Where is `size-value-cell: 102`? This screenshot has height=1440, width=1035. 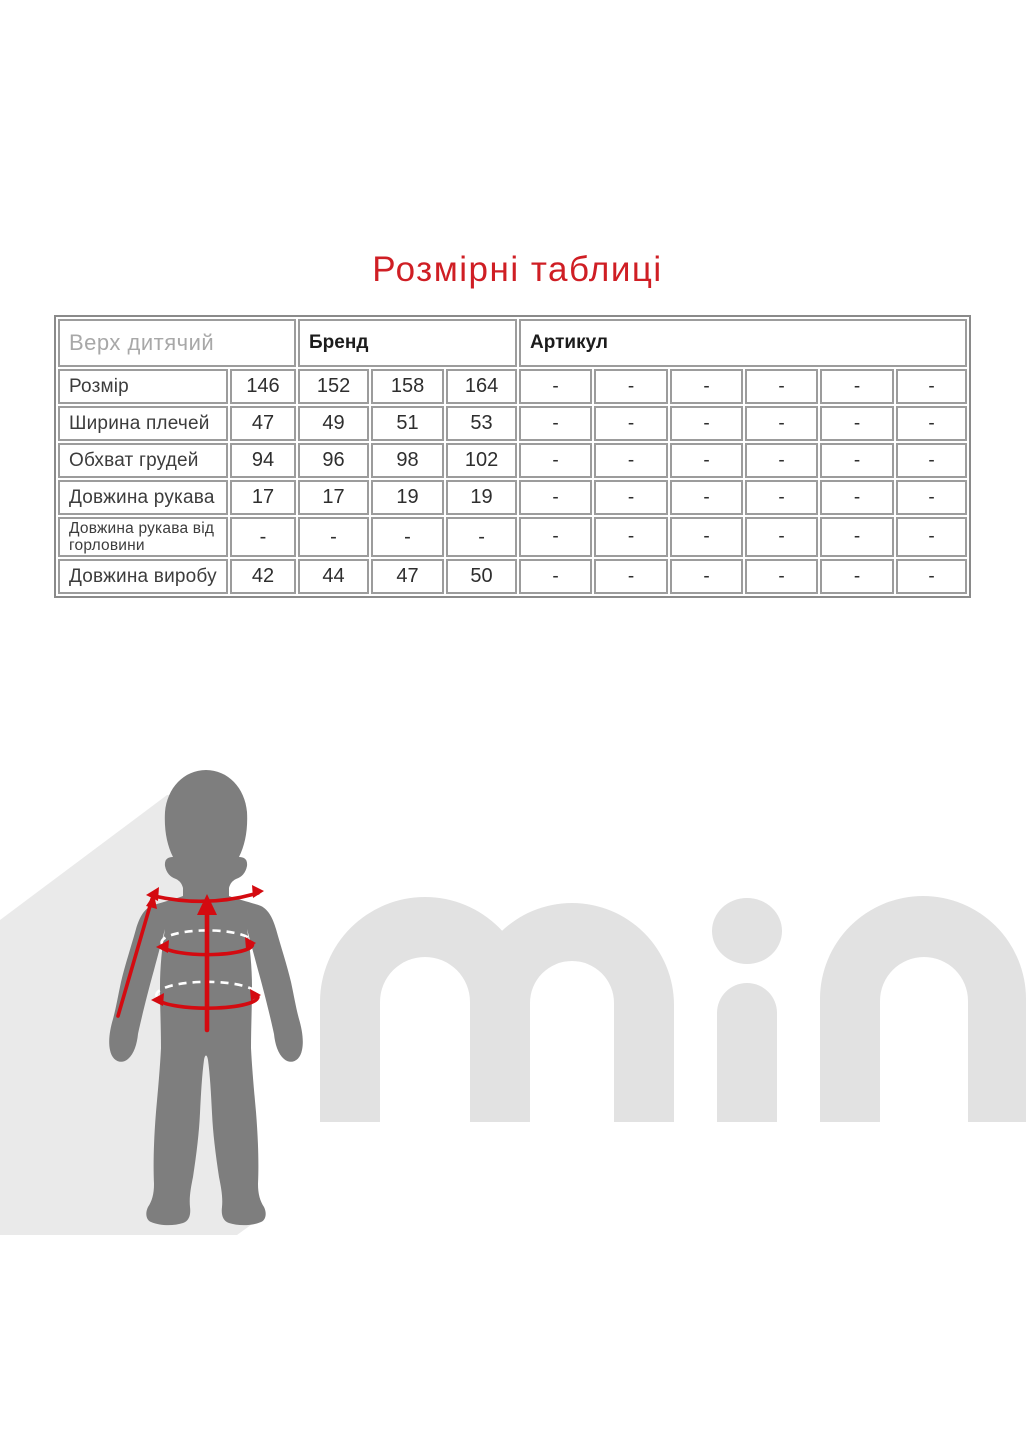
size-value-cell: 102 is located at coordinates (482, 460).